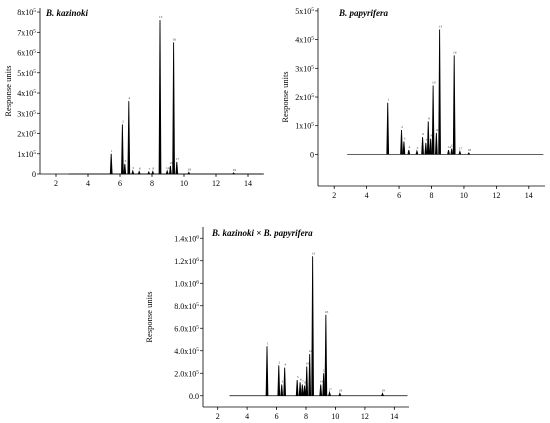 This screenshot has height=423, width=550. Describe the element at coordinates (186, 351) in the screenshot. I see `y-tick-label: 4.0x105` at that location.